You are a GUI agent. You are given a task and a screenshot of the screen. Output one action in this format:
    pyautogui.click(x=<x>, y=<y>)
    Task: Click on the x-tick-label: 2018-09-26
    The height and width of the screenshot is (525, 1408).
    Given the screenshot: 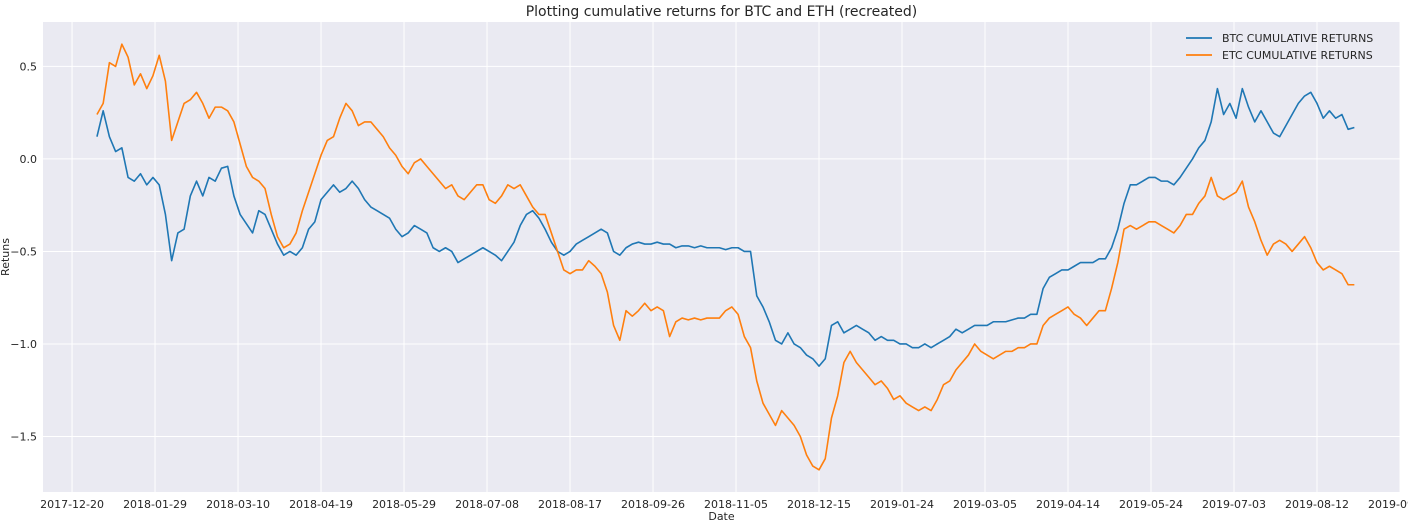 What is the action you would take?
    pyautogui.click(x=653, y=504)
    